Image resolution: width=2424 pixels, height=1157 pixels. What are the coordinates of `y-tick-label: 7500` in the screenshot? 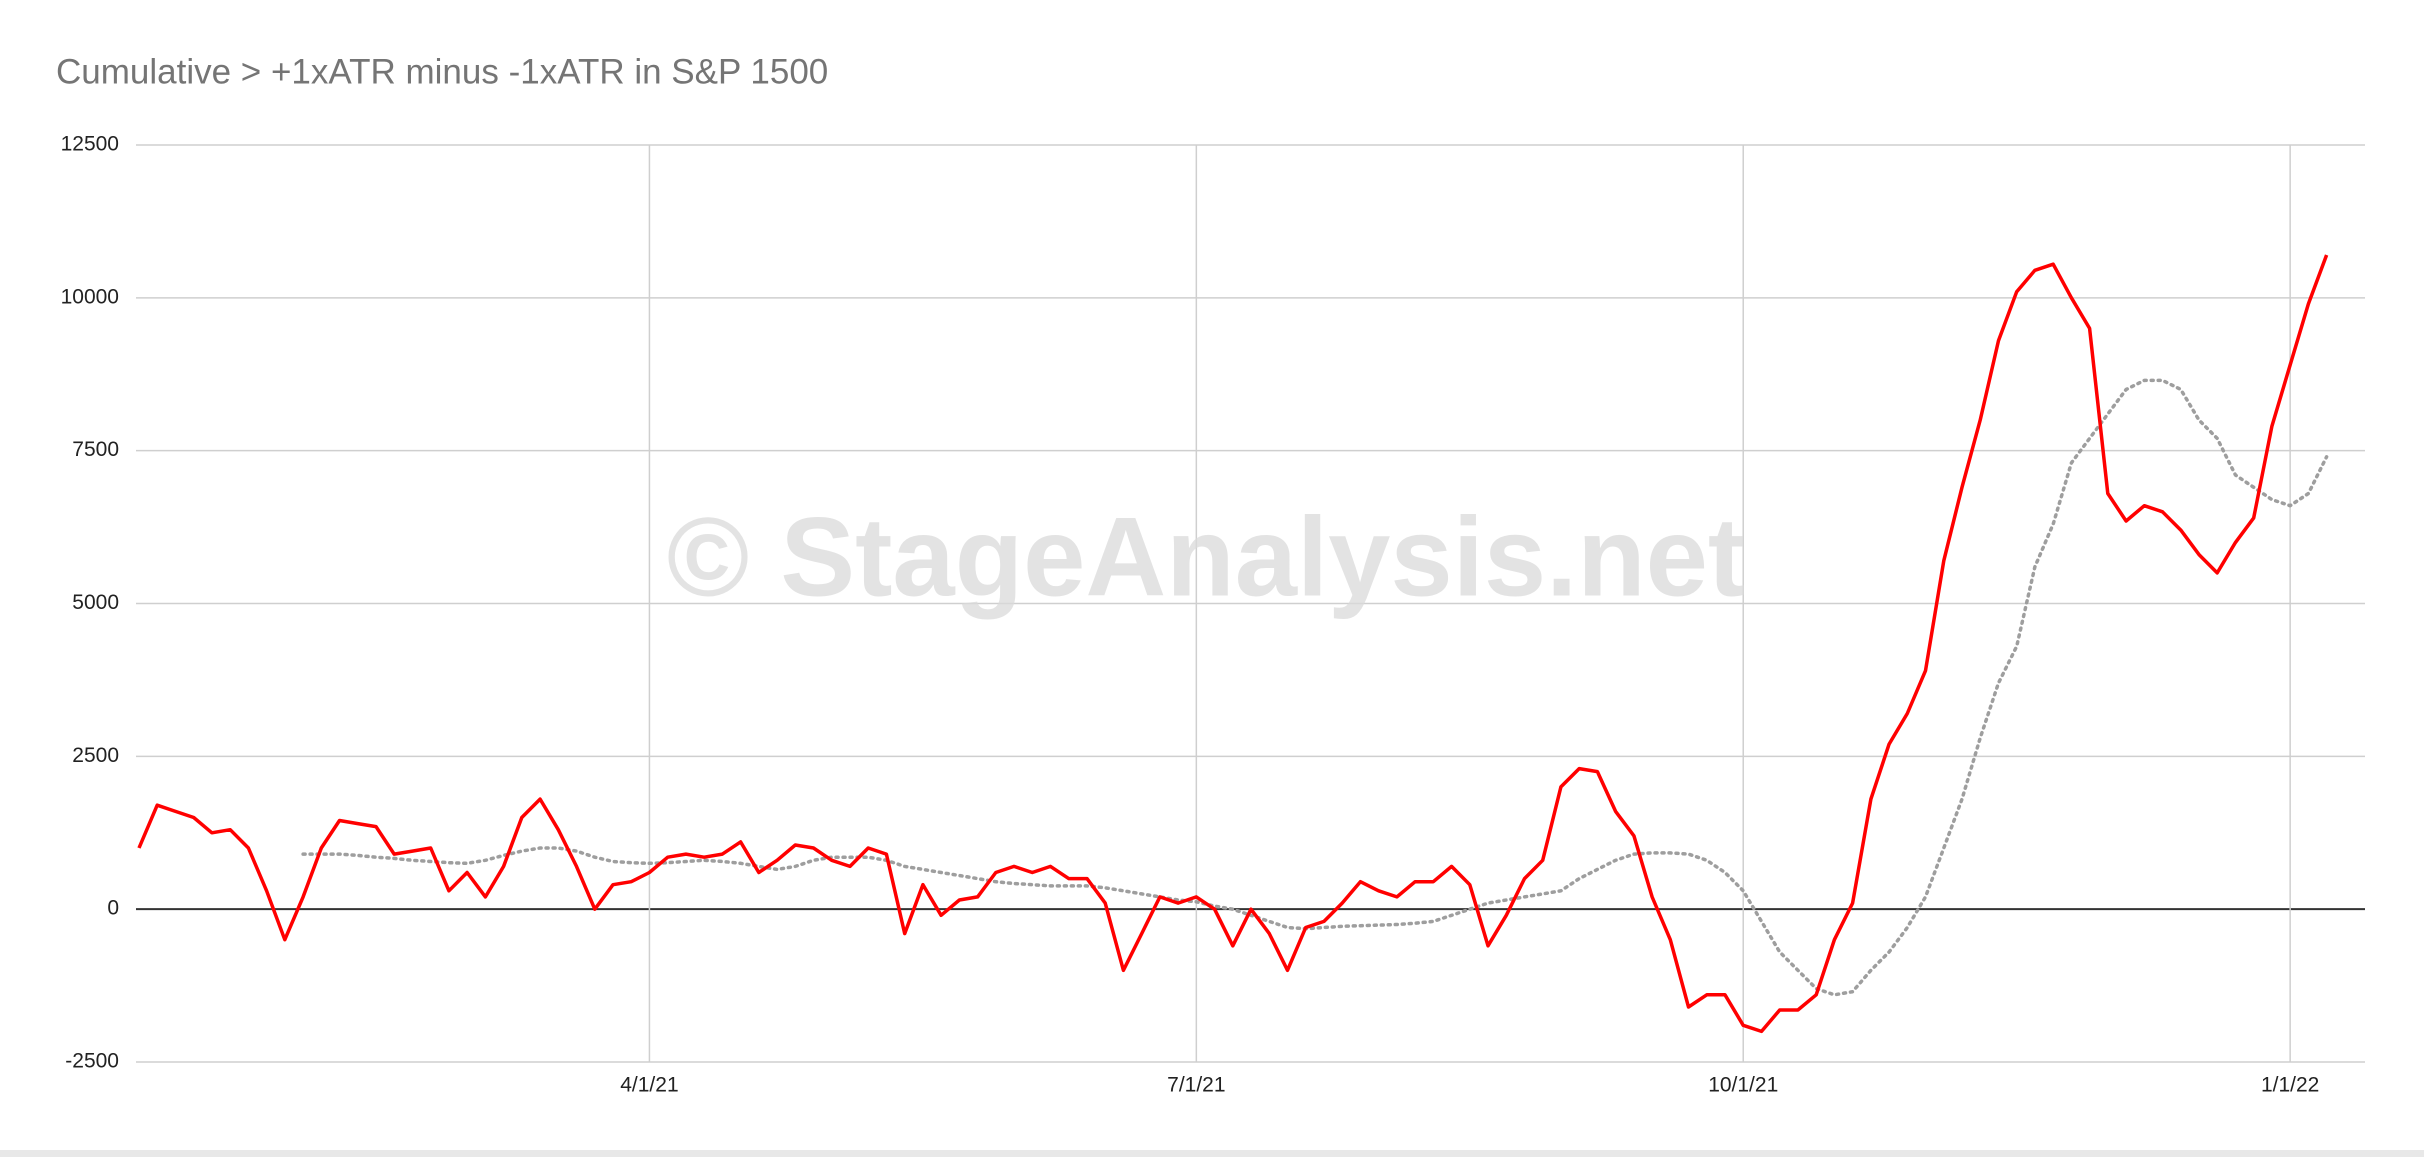 It's located at (95, 449).